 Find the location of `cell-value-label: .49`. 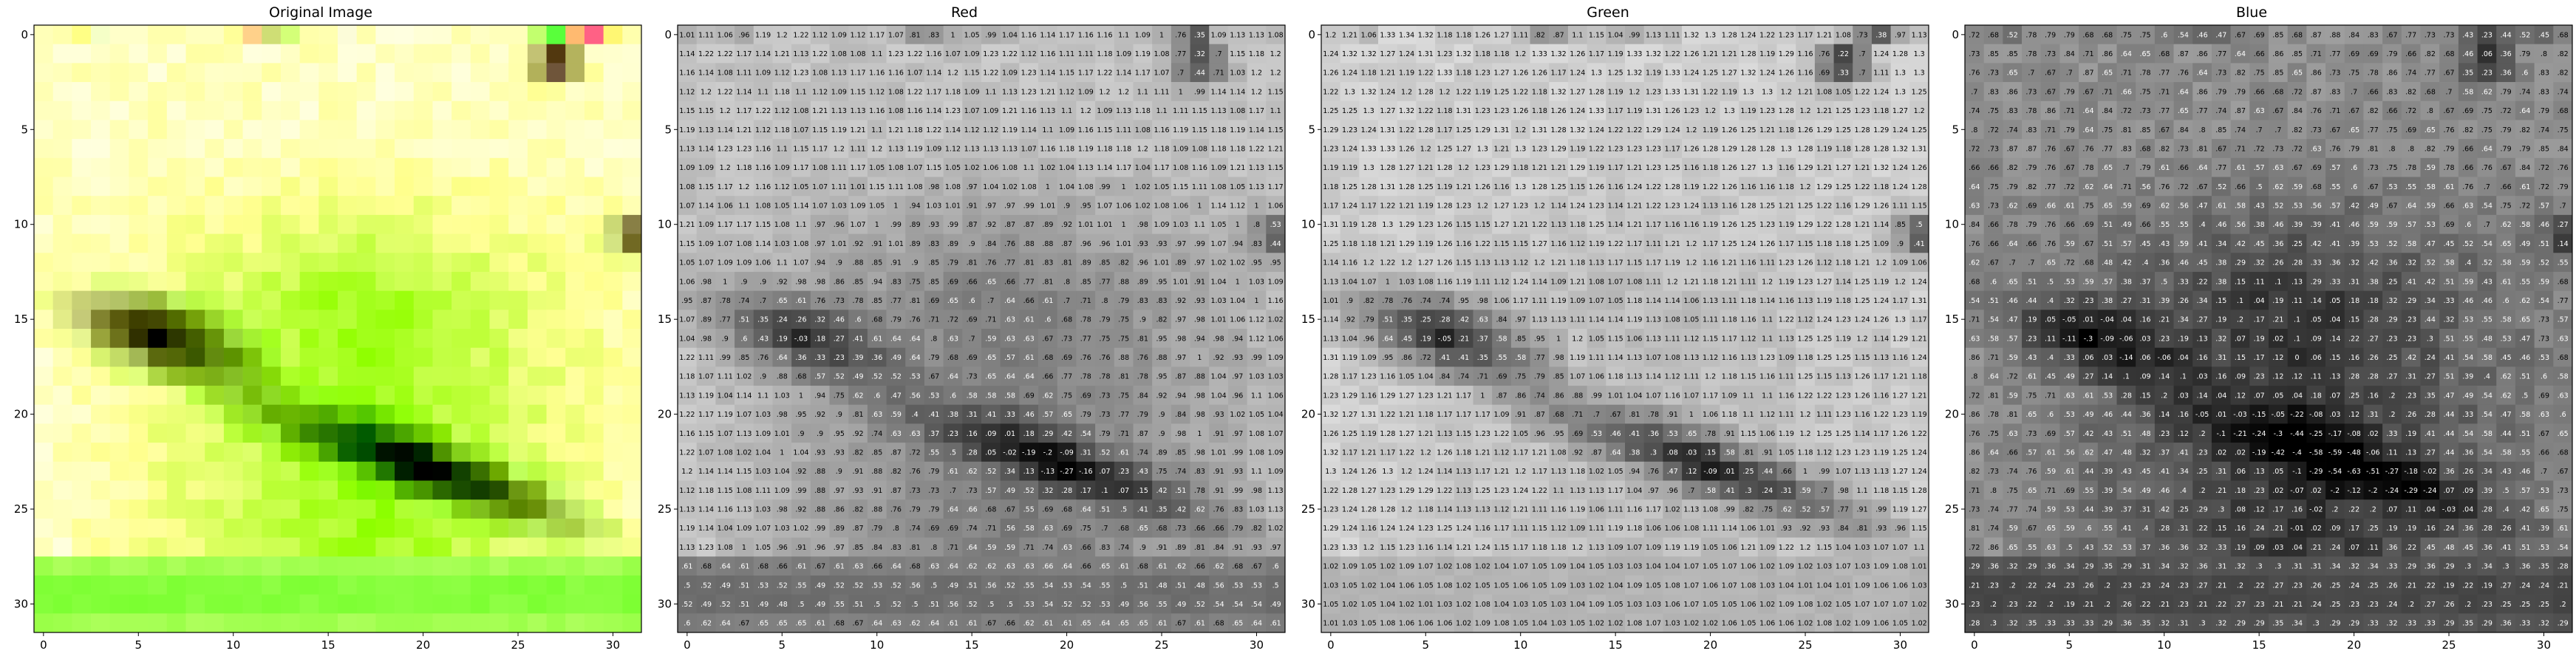

cell-value-label: .49 is located at coordinates (706, 605).